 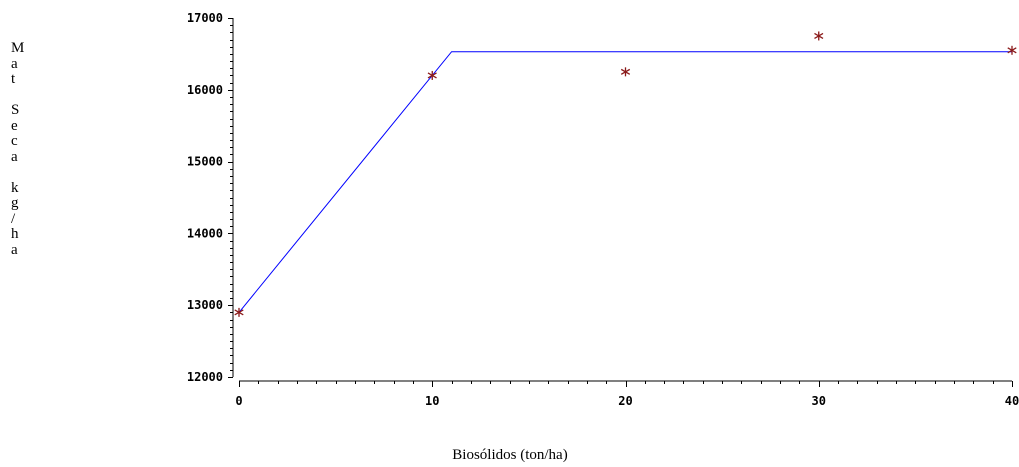 I want to click on y-axis-label-char: M, so click(x=18, y=48).